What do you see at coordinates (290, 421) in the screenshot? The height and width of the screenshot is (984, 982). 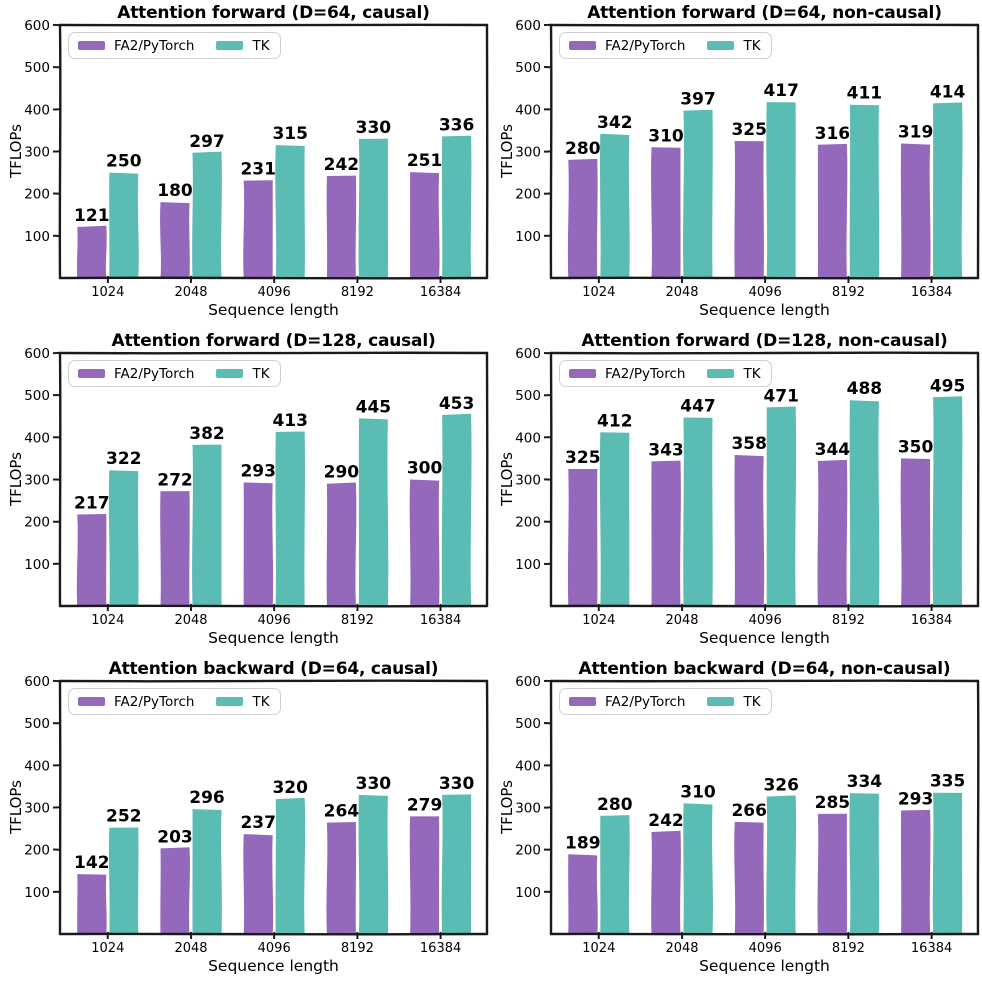 I see `bar-value-tk: 413` at bounding box center [290, 421].